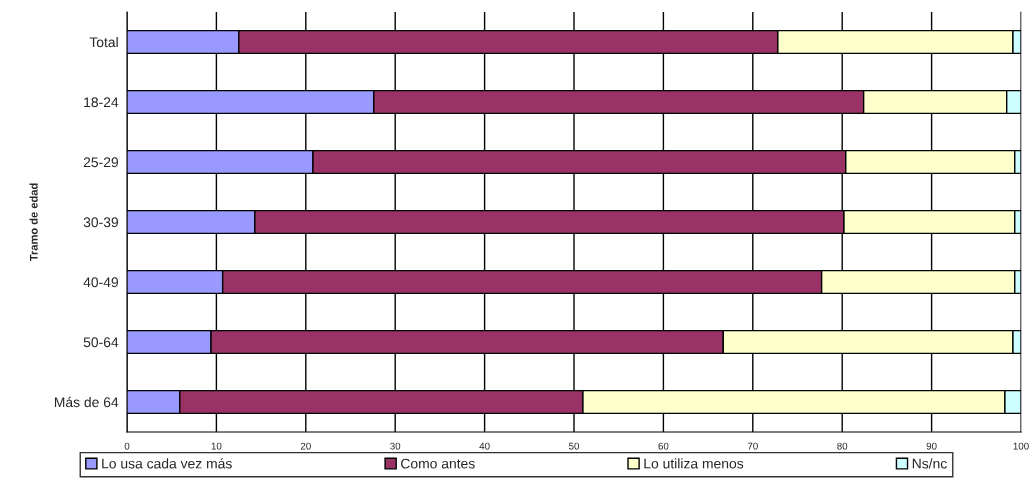  Describe the element at coordinates (33, 222) in the screenshot. I see `y-axis-title: Tramo de edad` at that location.